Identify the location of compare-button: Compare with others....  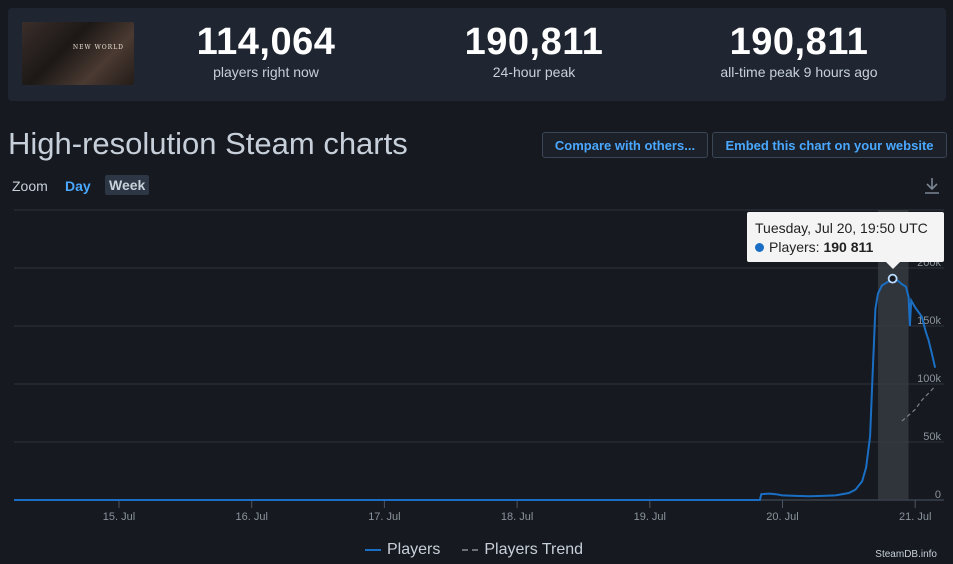
(625, 145).